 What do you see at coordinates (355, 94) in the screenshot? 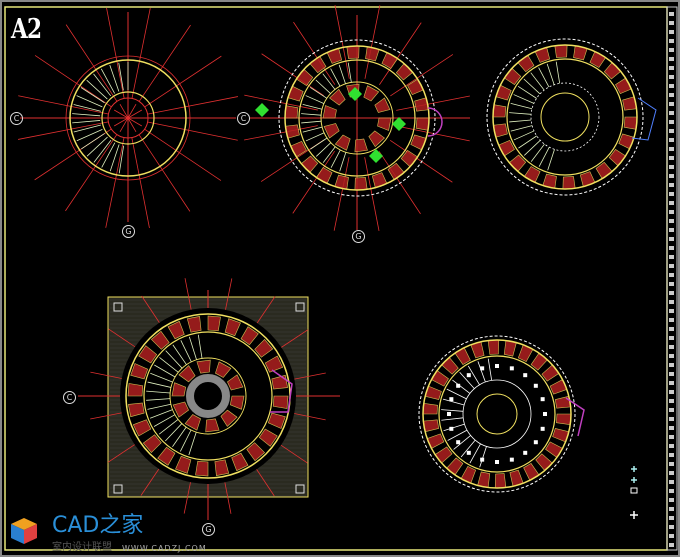
I see `marker-diamond-icon` at bounding box center [355, 94].